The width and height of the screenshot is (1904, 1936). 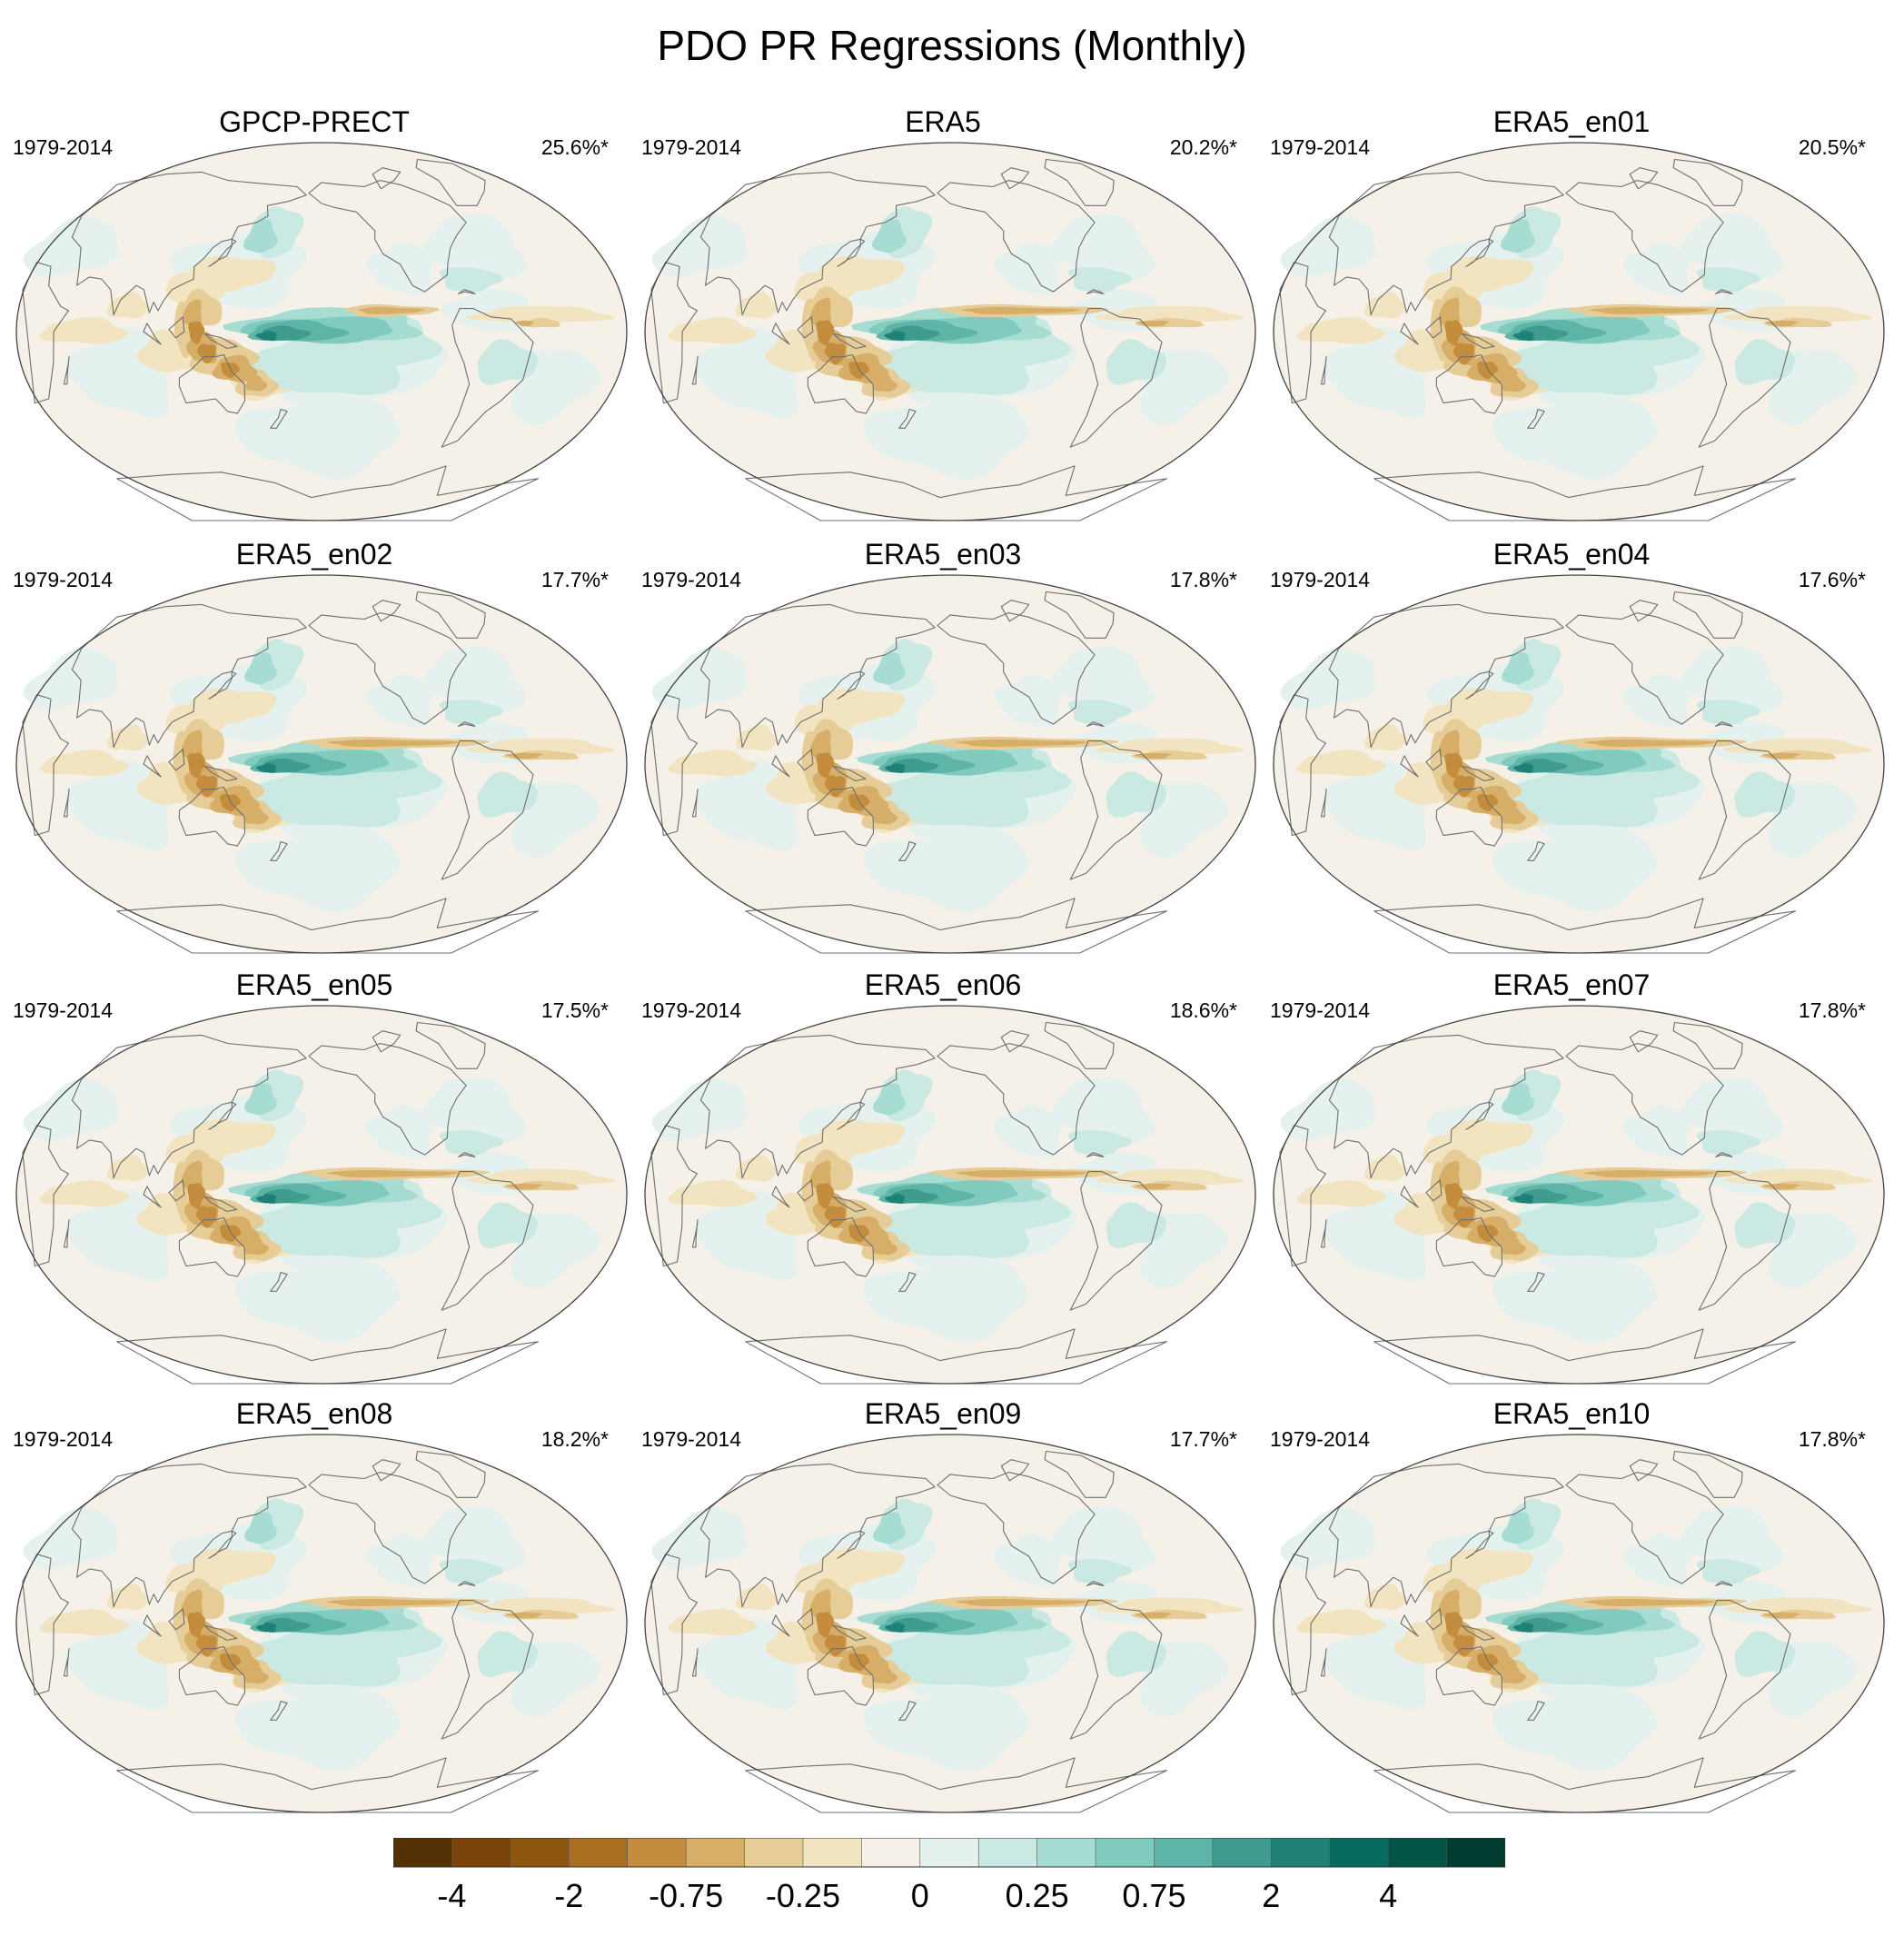 What do you see at coordinates (1154, 1895) in the screenshot?
I see `colorbar-label: 0.75` at bounding box center [1154, 1895].